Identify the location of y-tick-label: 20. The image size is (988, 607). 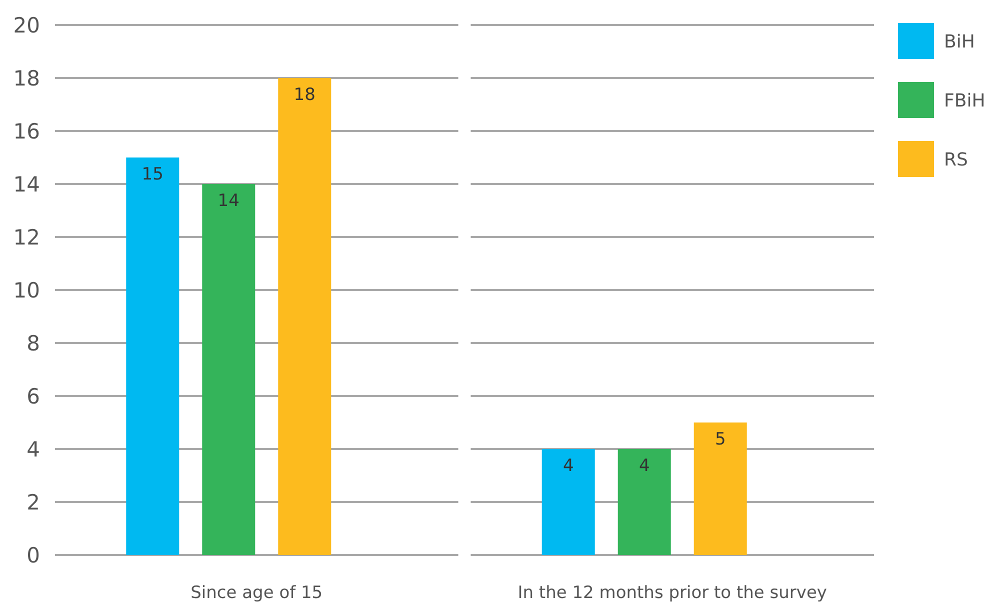
(26, 25).